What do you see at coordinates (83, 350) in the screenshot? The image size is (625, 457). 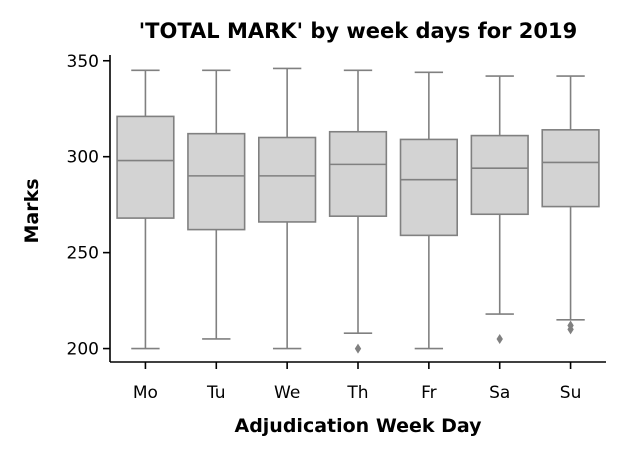 I see `y-tick-label-200: 200` at bounding box center [83, 350].